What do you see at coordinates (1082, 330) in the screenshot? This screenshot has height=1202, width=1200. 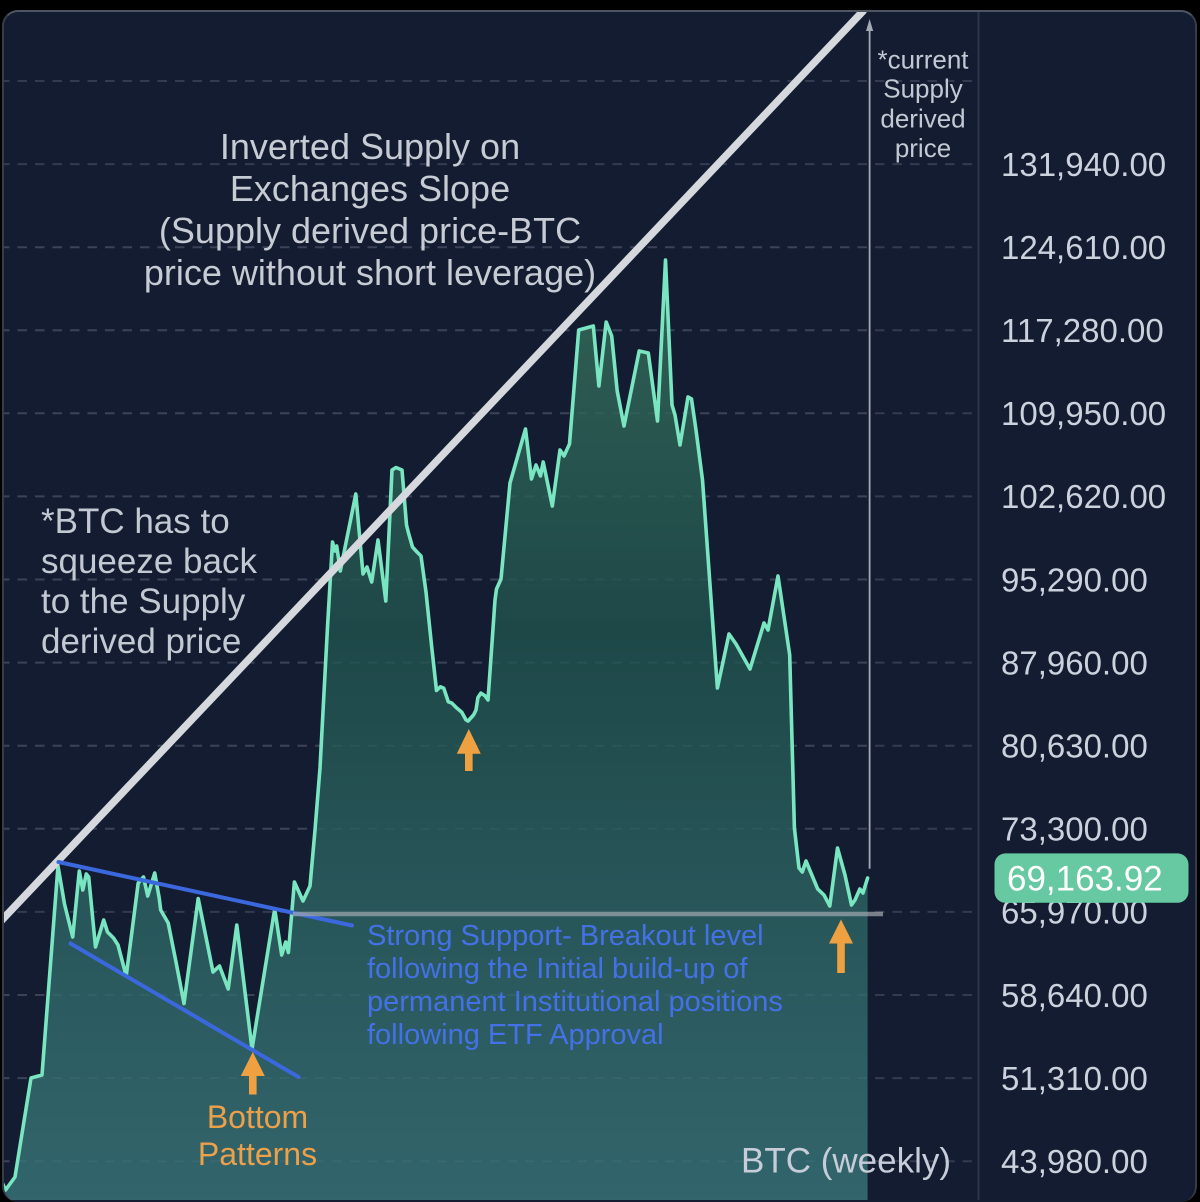 I see `svg-text: 117,280.00` at bounding box center [1082, 330].